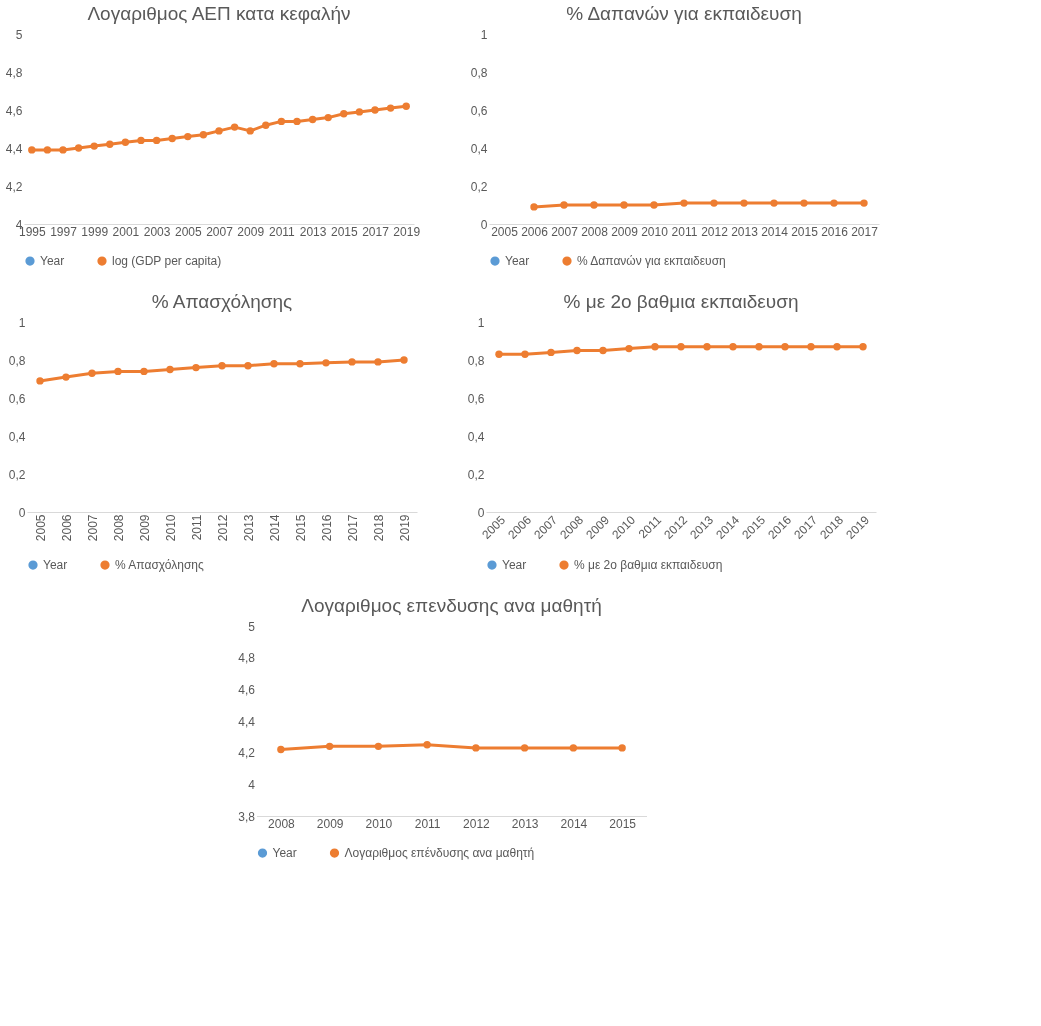 This screenshot has height=1026, width=1041. What do you see at coordinates (684, 13) in the screenshot?
I see `chart-title: % Δαπανών για εκπαιδευση` at bounding box center [684, 13].